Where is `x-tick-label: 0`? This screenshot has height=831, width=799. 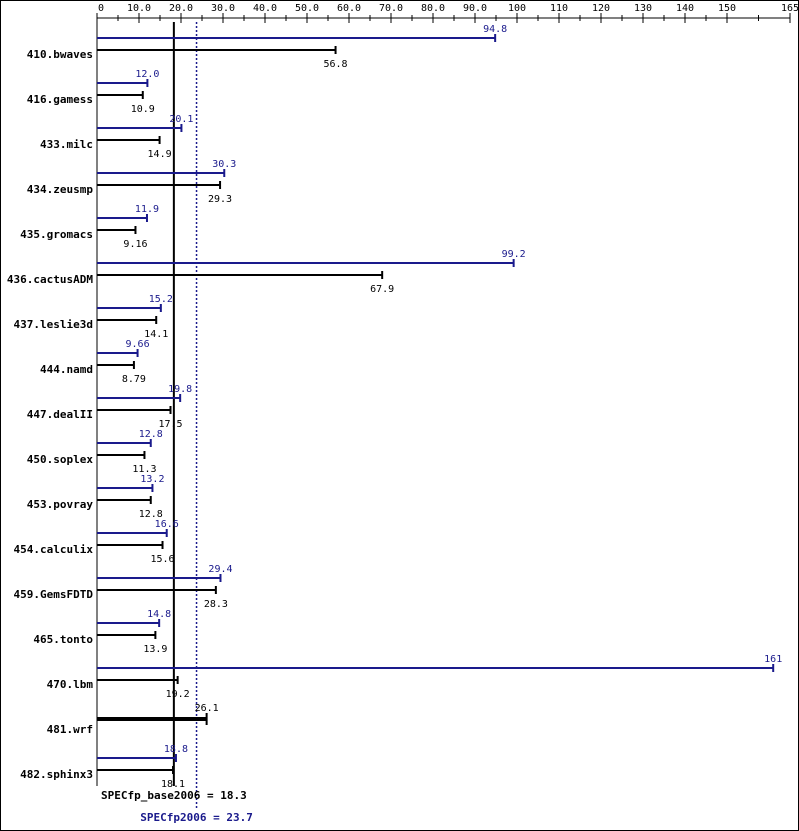 x-tick-label: 0 is located at coordinates (101, 8).